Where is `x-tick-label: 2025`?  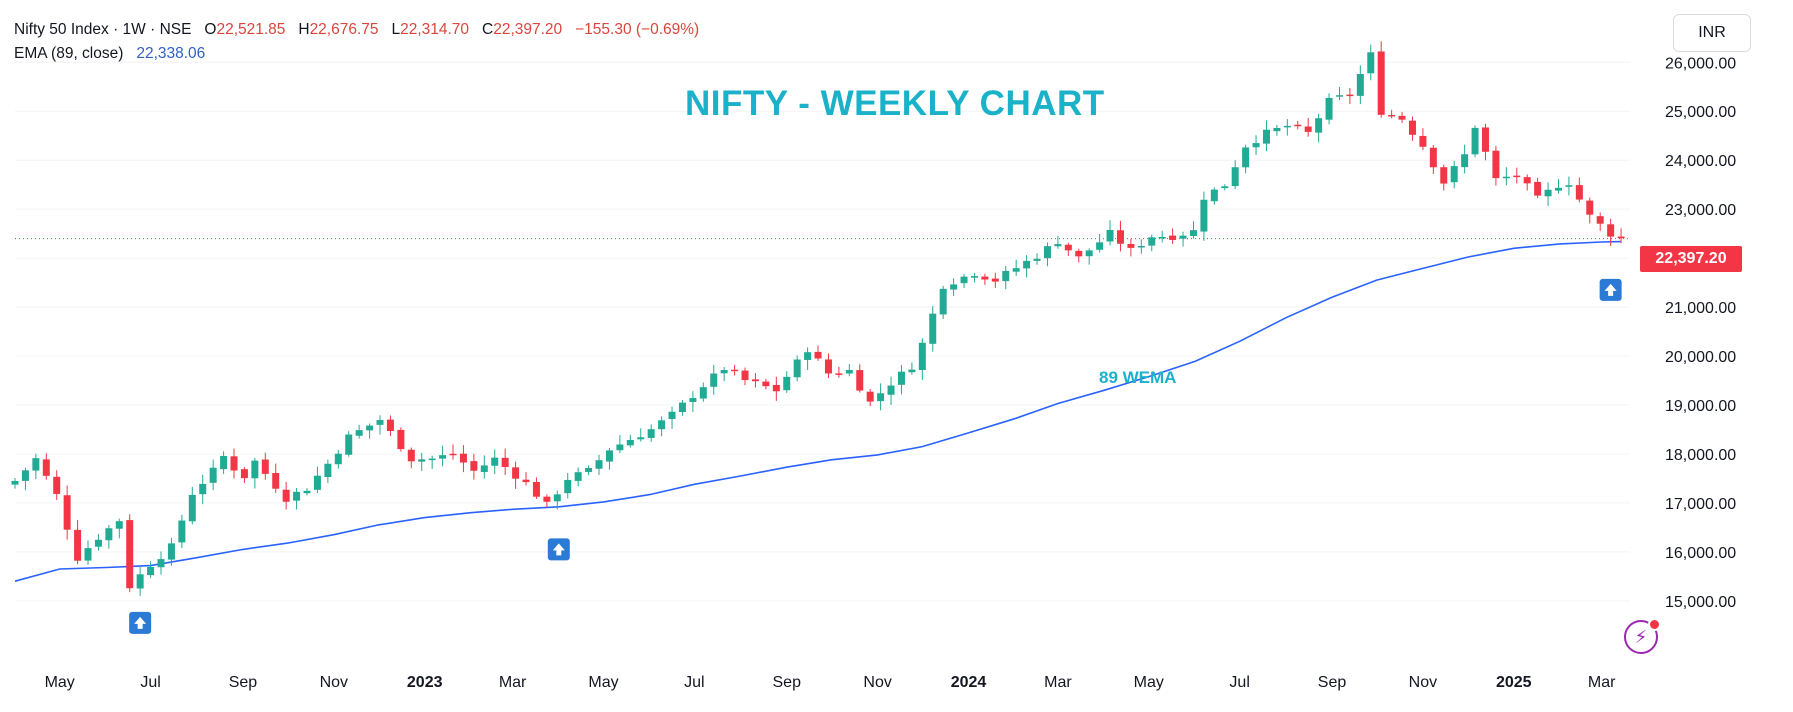 x-tick-label: 2025 is located at coordinates (1514, 682).